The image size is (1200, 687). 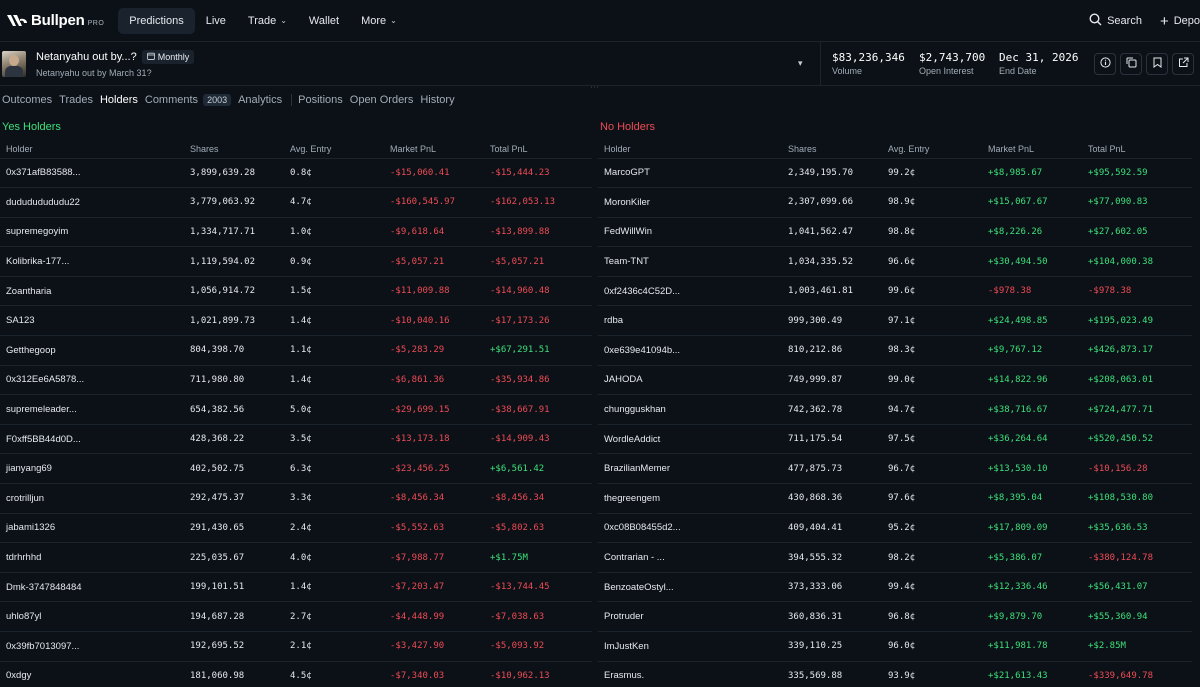 I want to click on table-row: tdrhrhhd 225,035.67 4.0¢ -$7,988.77 +$1.75M, so click(x=296, y=557).